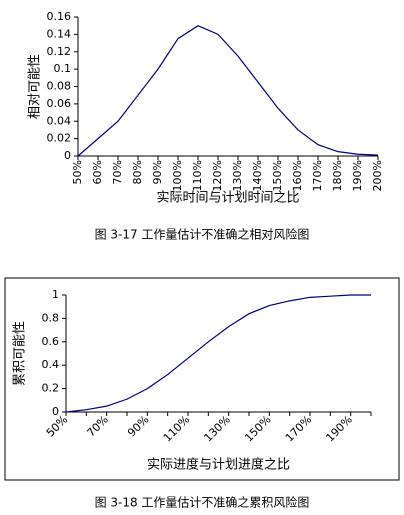  What do you see at coordinates (51, 388) in the screenshot?
I see `y-tick-label: 0.2` at bounding box center [51, 388].